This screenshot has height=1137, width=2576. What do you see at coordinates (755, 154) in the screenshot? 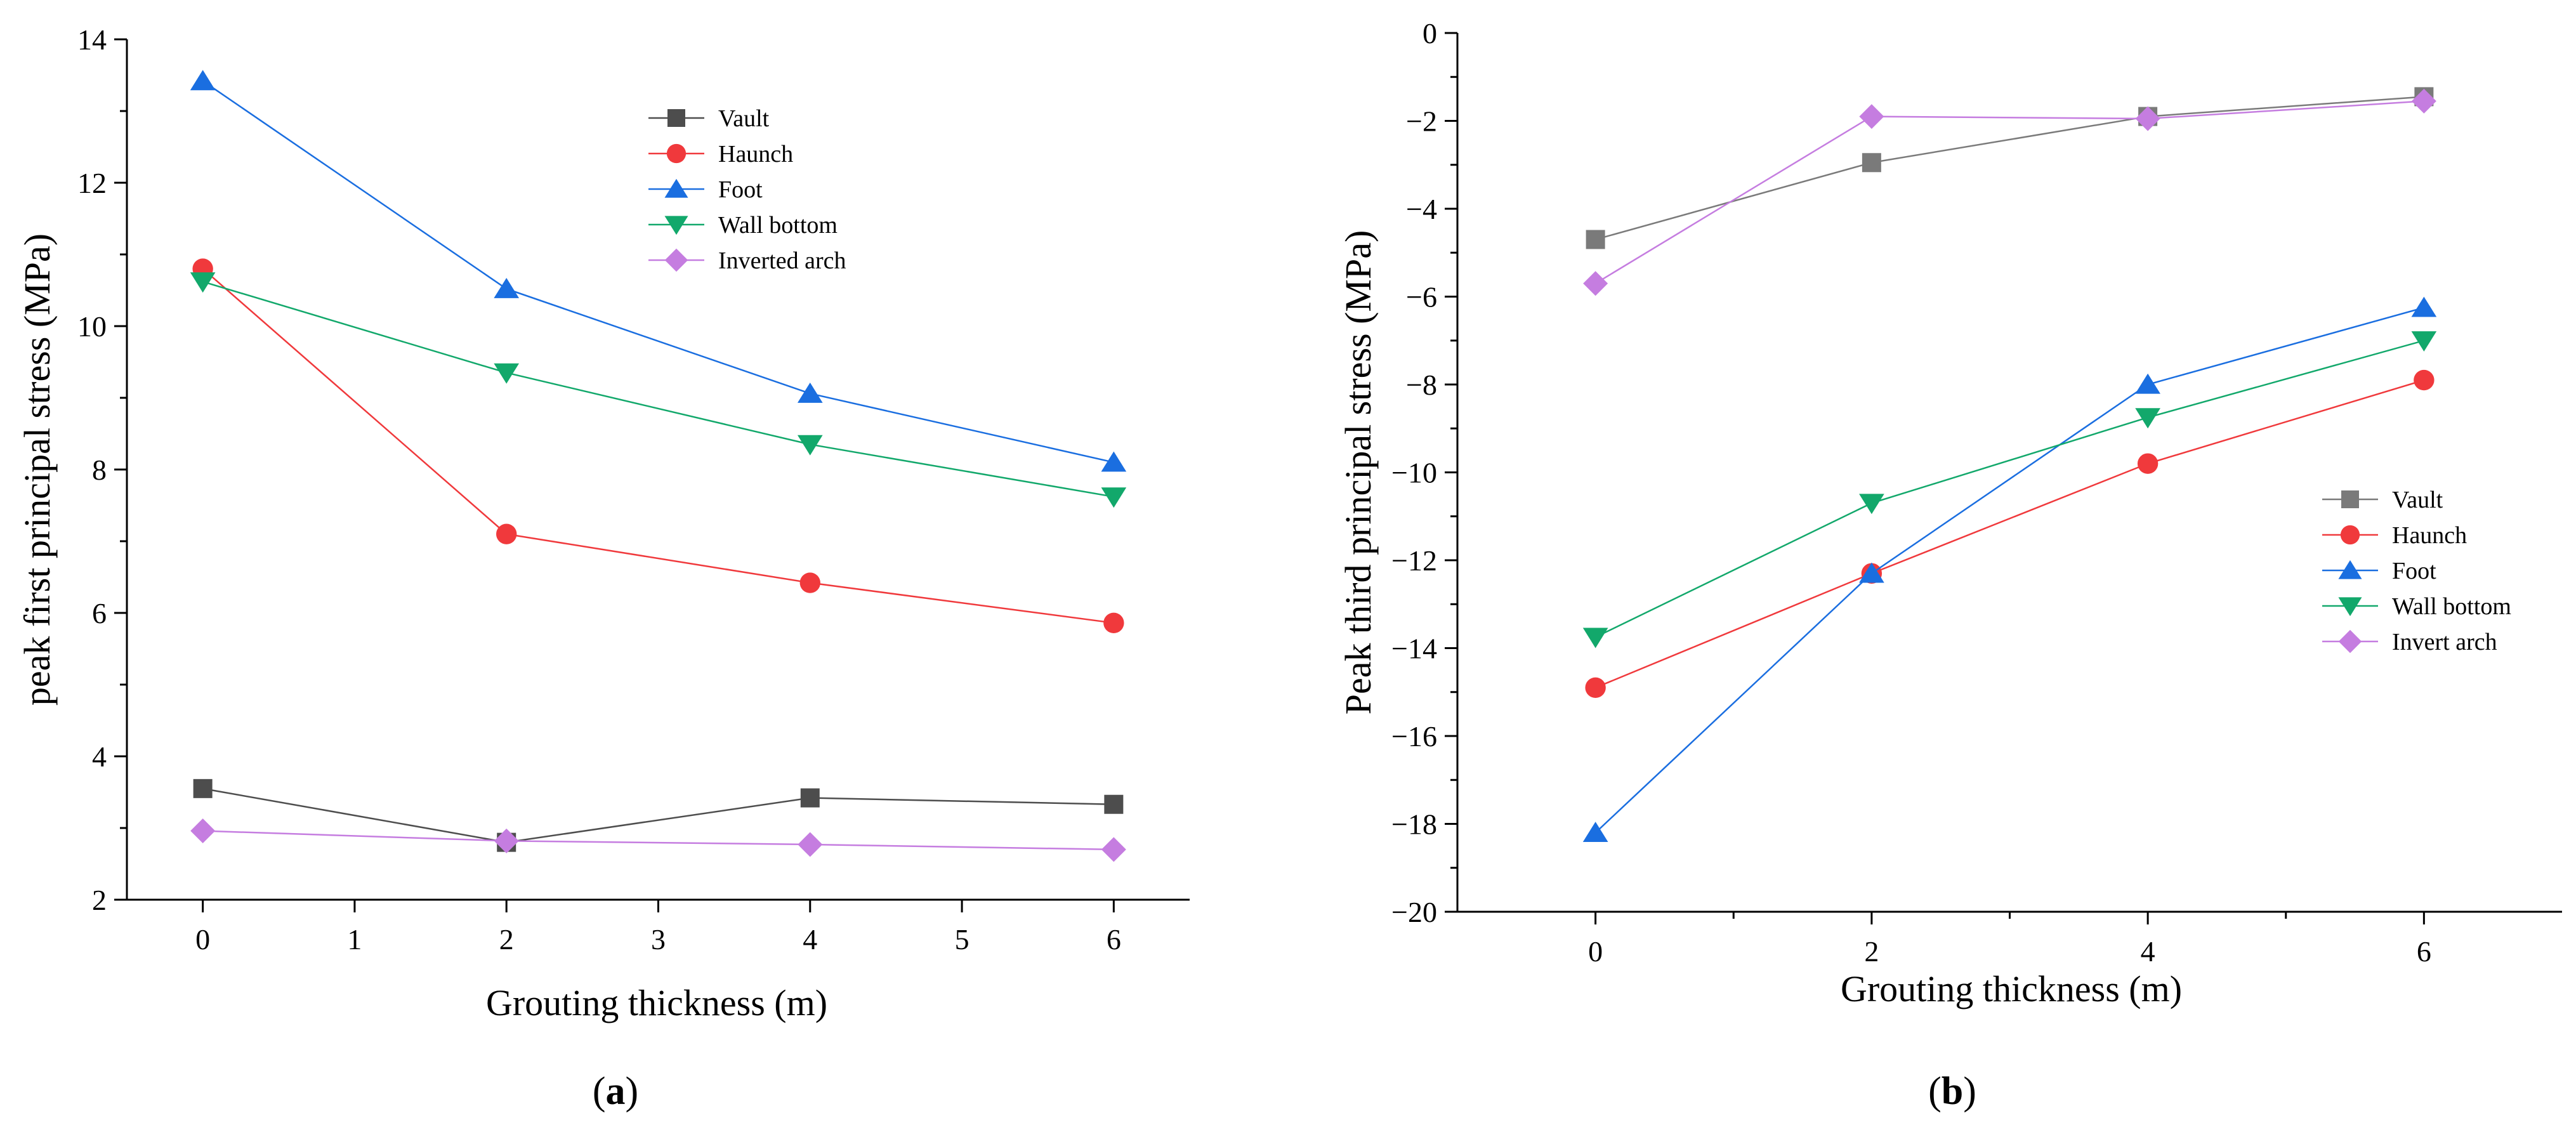
I see `legend-label: Haunch` at bounding box center [755, 154].